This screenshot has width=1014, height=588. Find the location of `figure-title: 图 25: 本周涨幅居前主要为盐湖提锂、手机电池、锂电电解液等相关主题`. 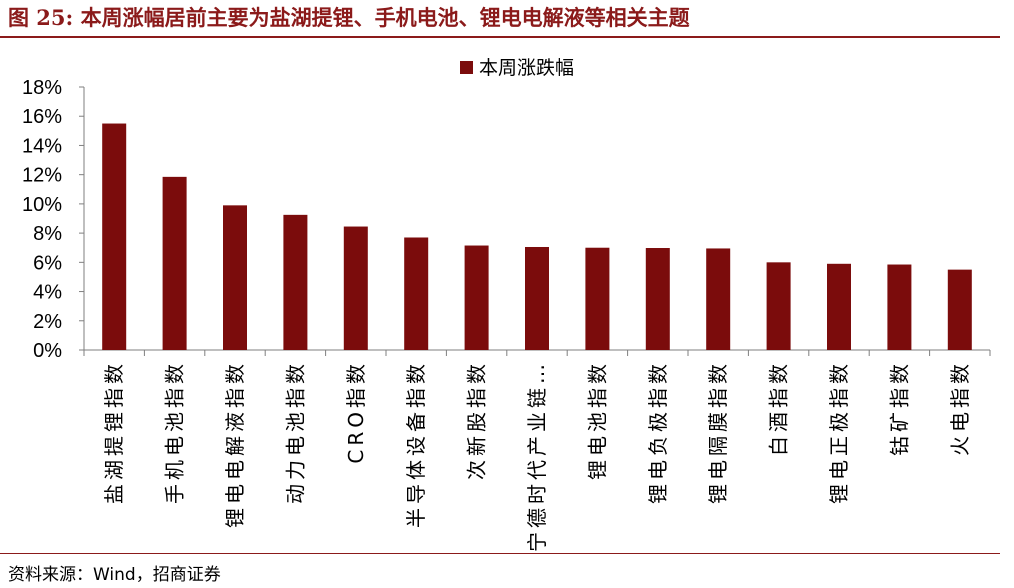

figure-title: 图 25: 本周涨幅居前主要为盐湖提锂、手机电池、锂电电解液等相关主题 is located at coordinates (349, 17).